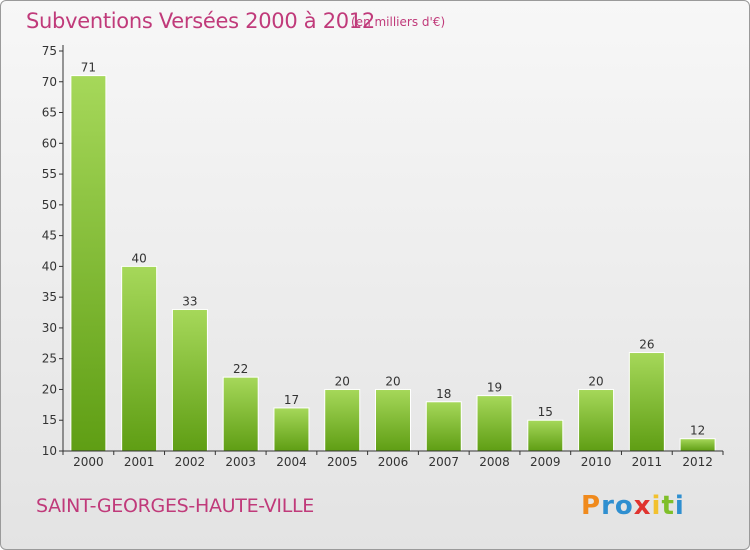 The height and width of the screenshot is (550, 750). Describe the element at coordinates (49, 174) in the screenshot. I see `y-tick-label-55: 55` at that location.